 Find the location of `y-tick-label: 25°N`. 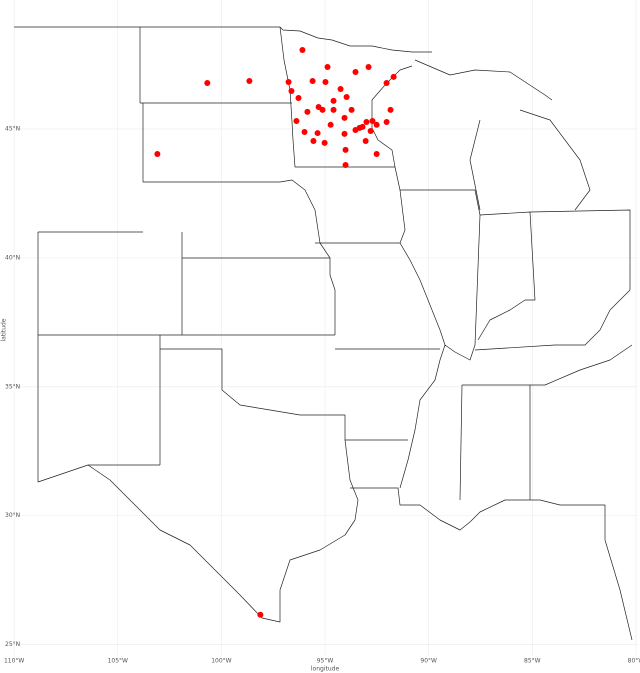

y-tick-label: 25°N is located at coordinates (12, 644).